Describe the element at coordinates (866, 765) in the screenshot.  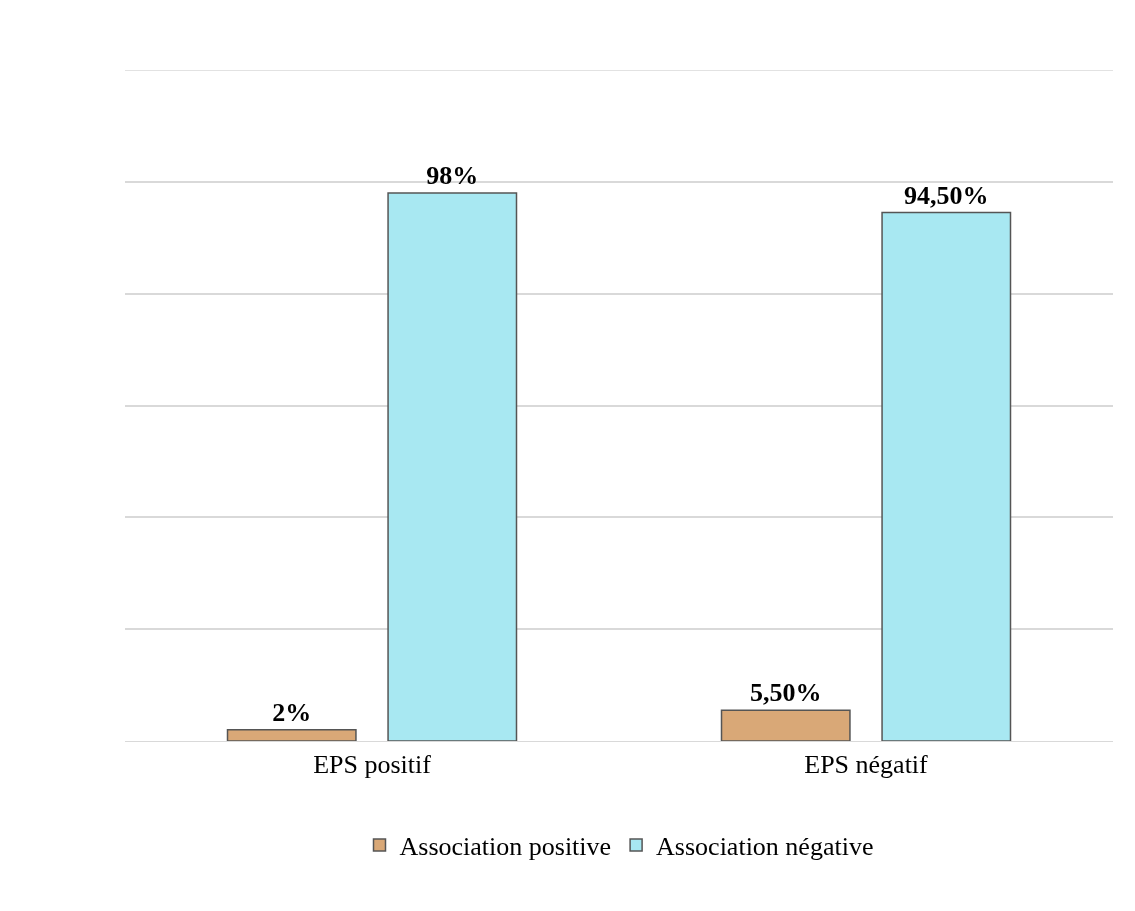
I see `x-tick-label: EPS négatif` at that location.